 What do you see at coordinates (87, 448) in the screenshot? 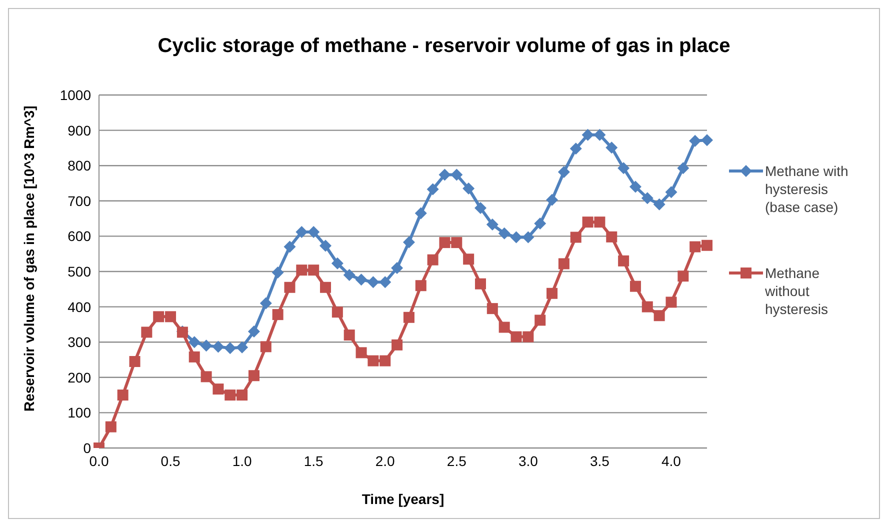
I see `y-tick-label: 0` at bounding box center [87, 448].